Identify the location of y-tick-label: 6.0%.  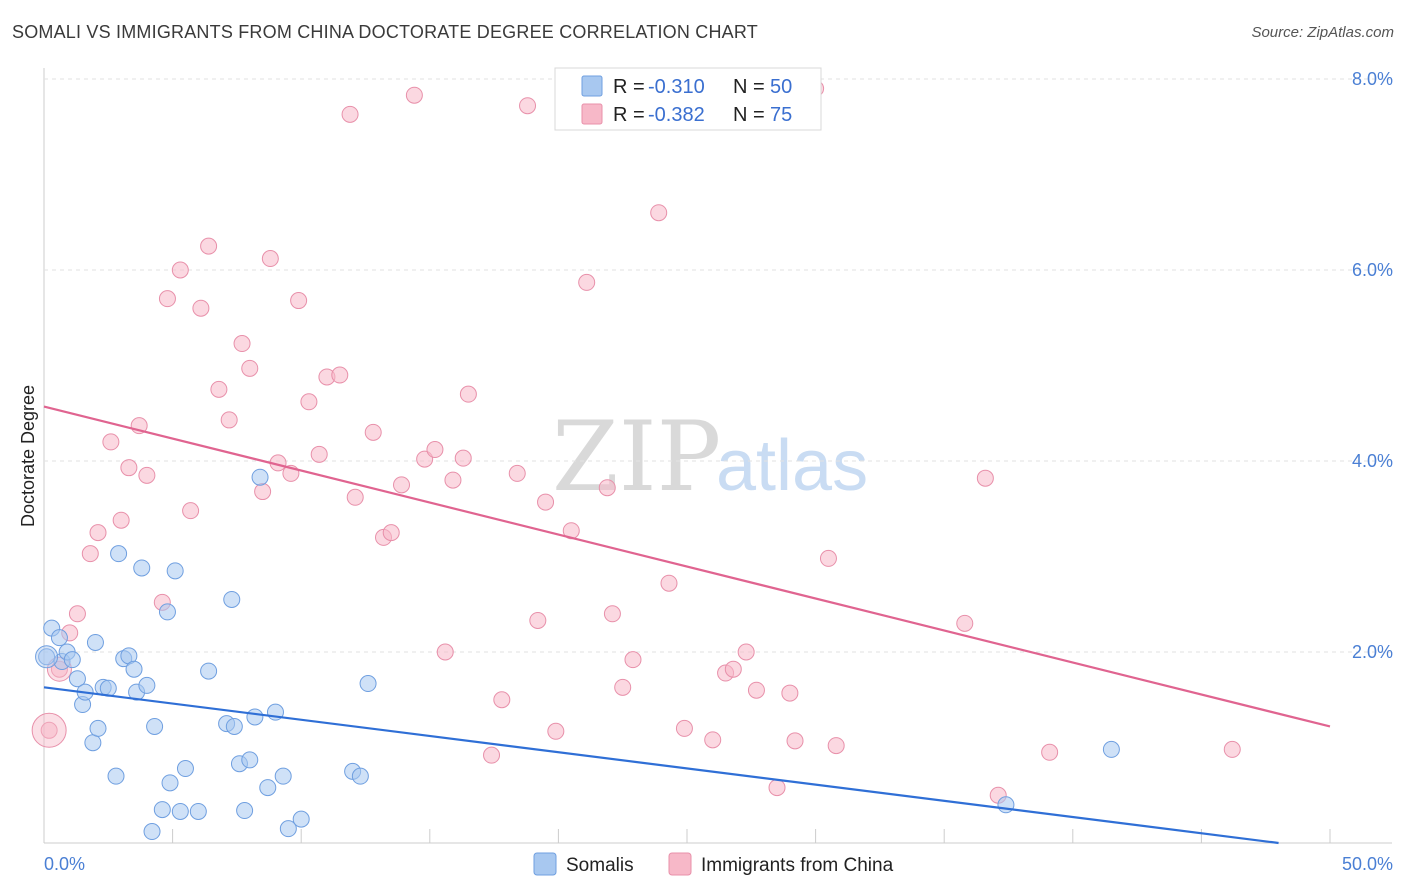
(1372, 270).